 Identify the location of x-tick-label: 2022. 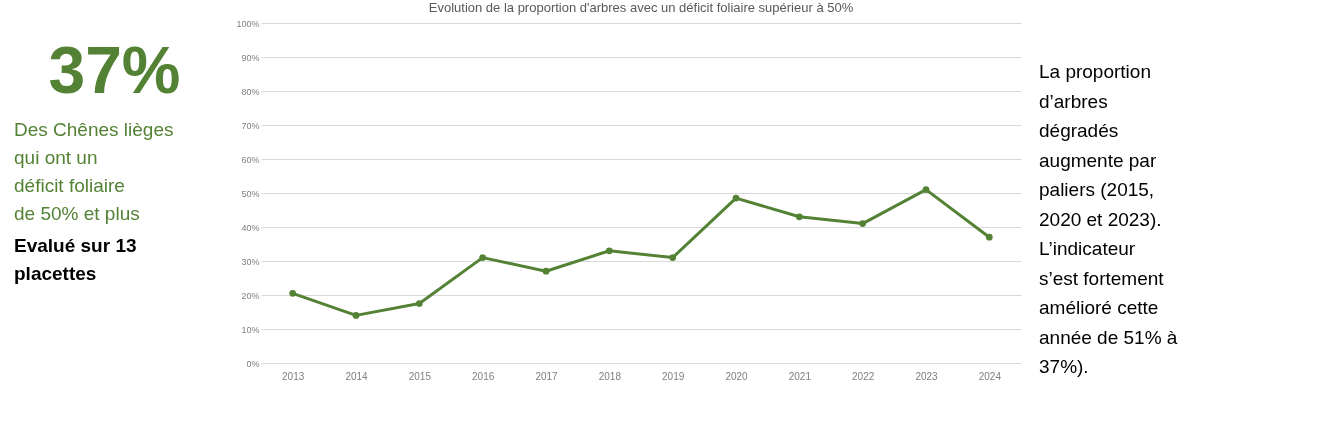
(863, 376).